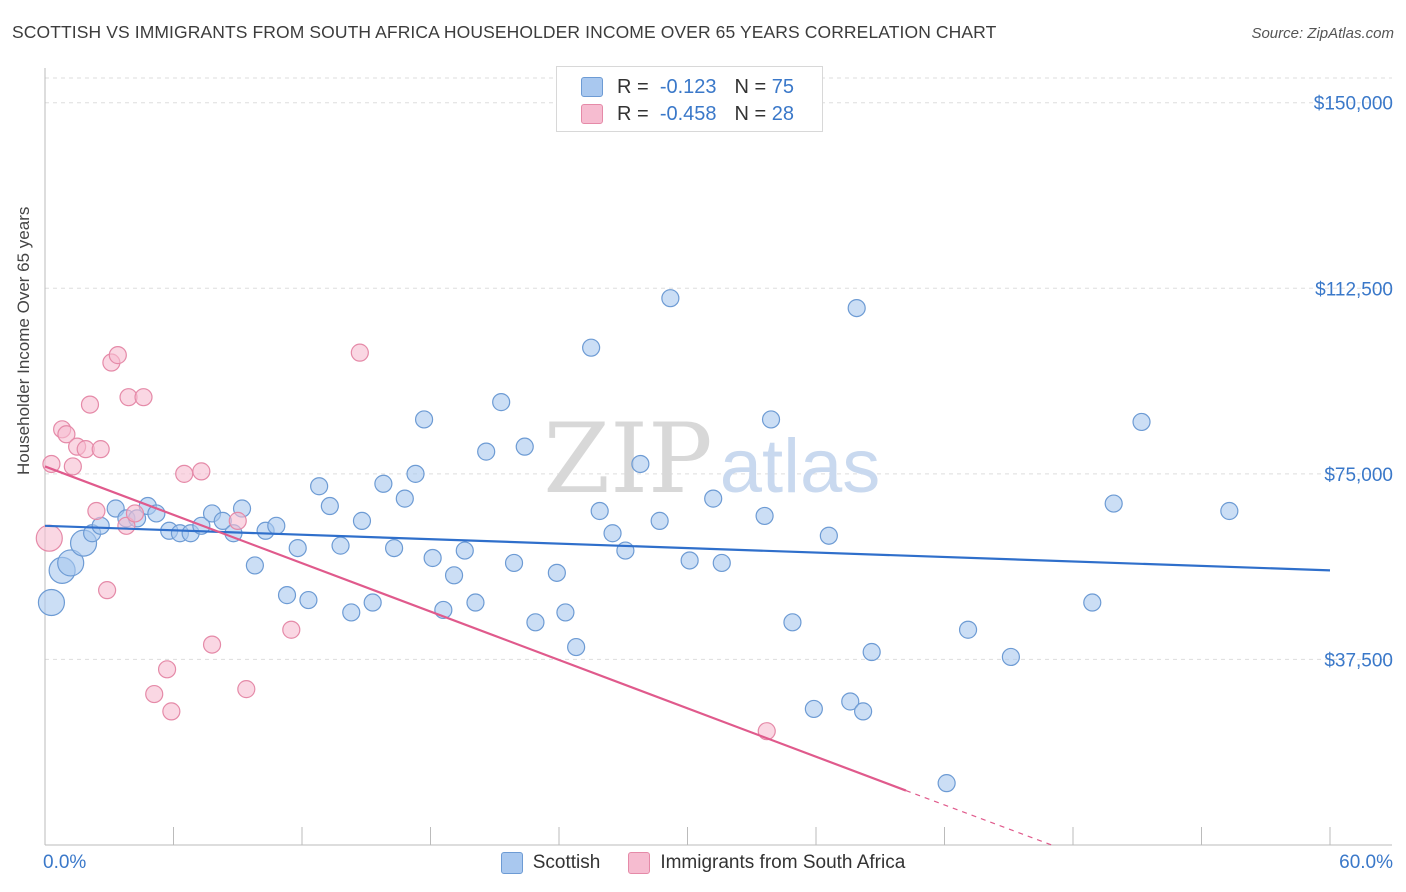  I want to click on legend-row-south-africa: R = -0.458 N = 28, so click(687, 114).